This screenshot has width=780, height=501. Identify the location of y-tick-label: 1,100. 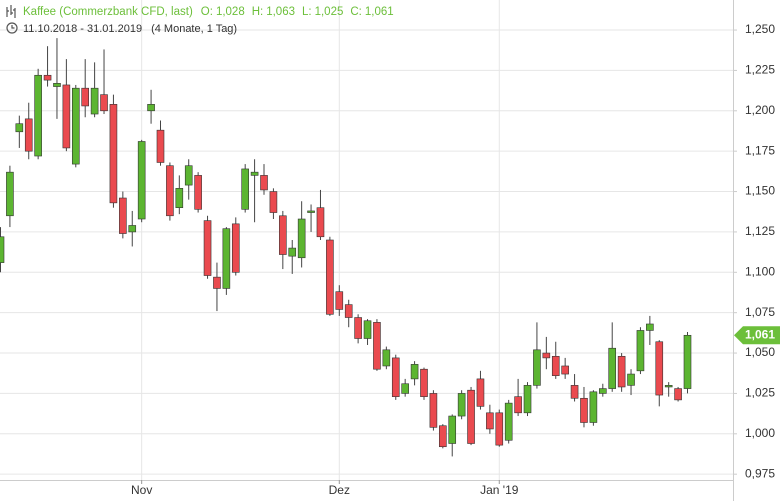
(760, 271).